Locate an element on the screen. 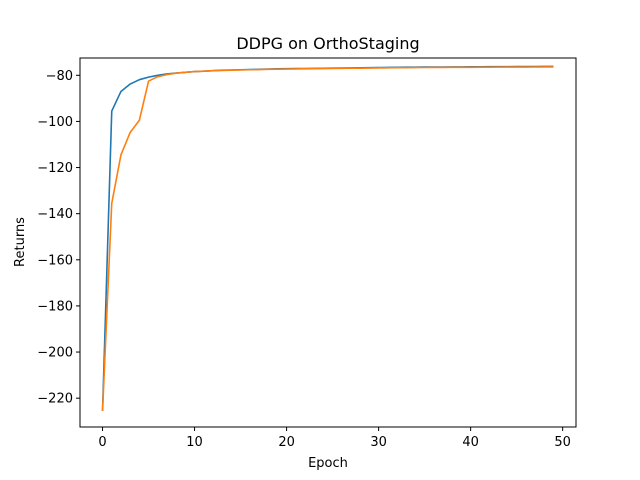 The width and height of the screenshot is (640, 480). x-axis: 0 10 20 30 40 50 is located at coordinates (334, 438).